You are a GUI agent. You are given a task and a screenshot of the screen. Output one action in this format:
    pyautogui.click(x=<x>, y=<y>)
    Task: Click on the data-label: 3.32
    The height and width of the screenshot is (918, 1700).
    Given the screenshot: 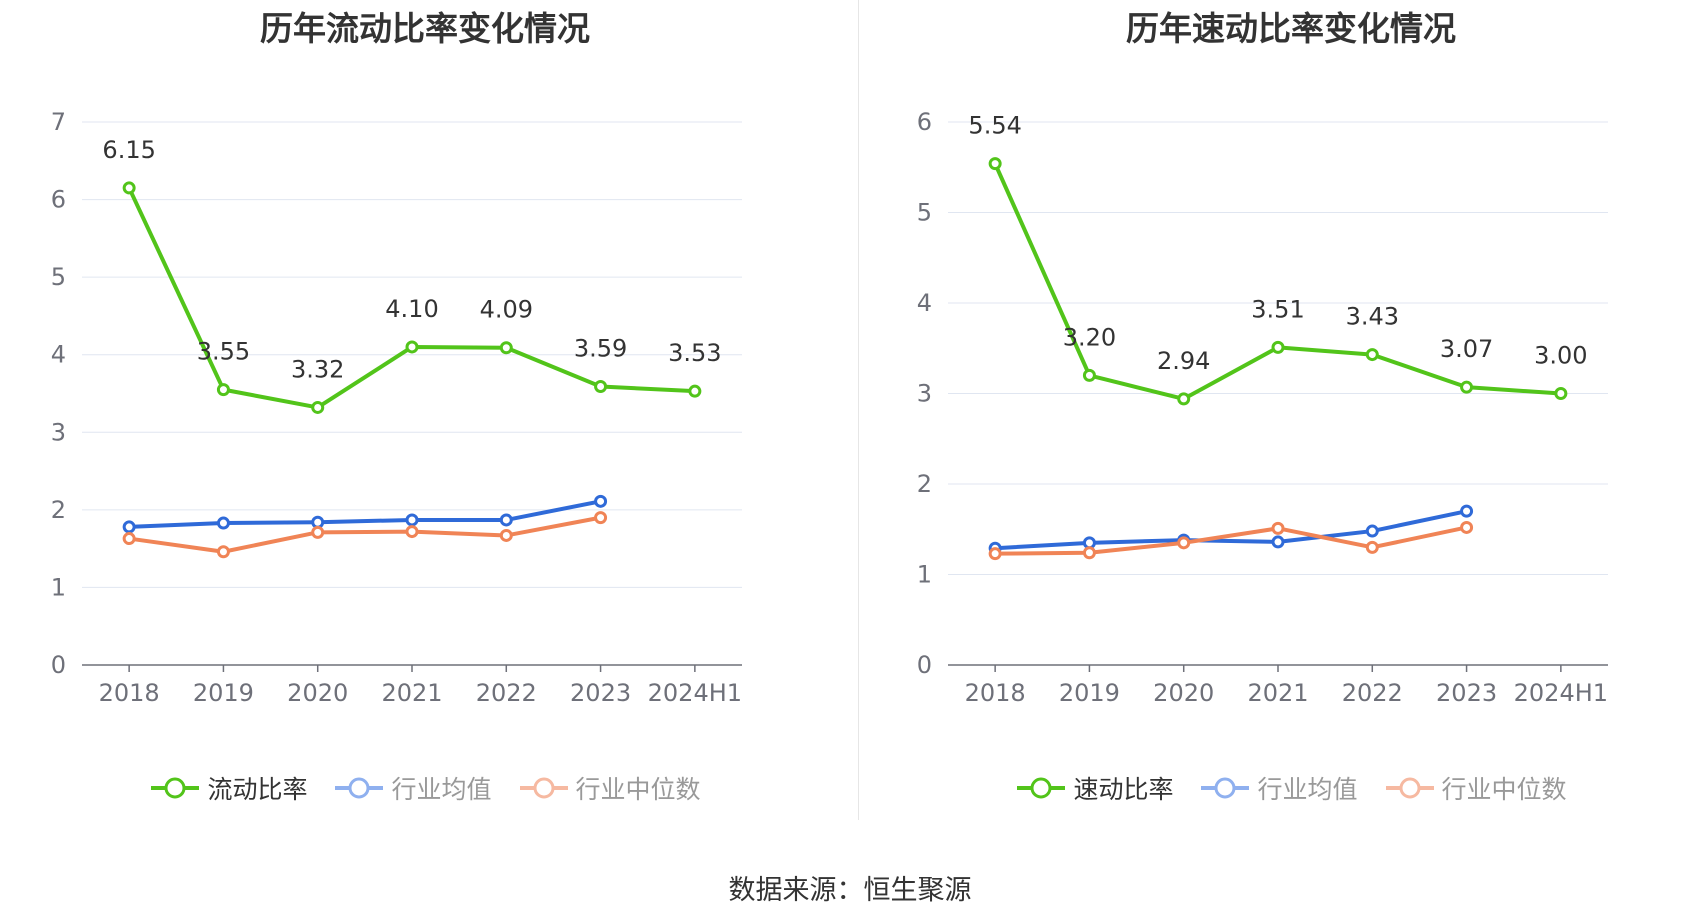 What is the action you would take?
    pyautogui.click(x=317, y=369)
    